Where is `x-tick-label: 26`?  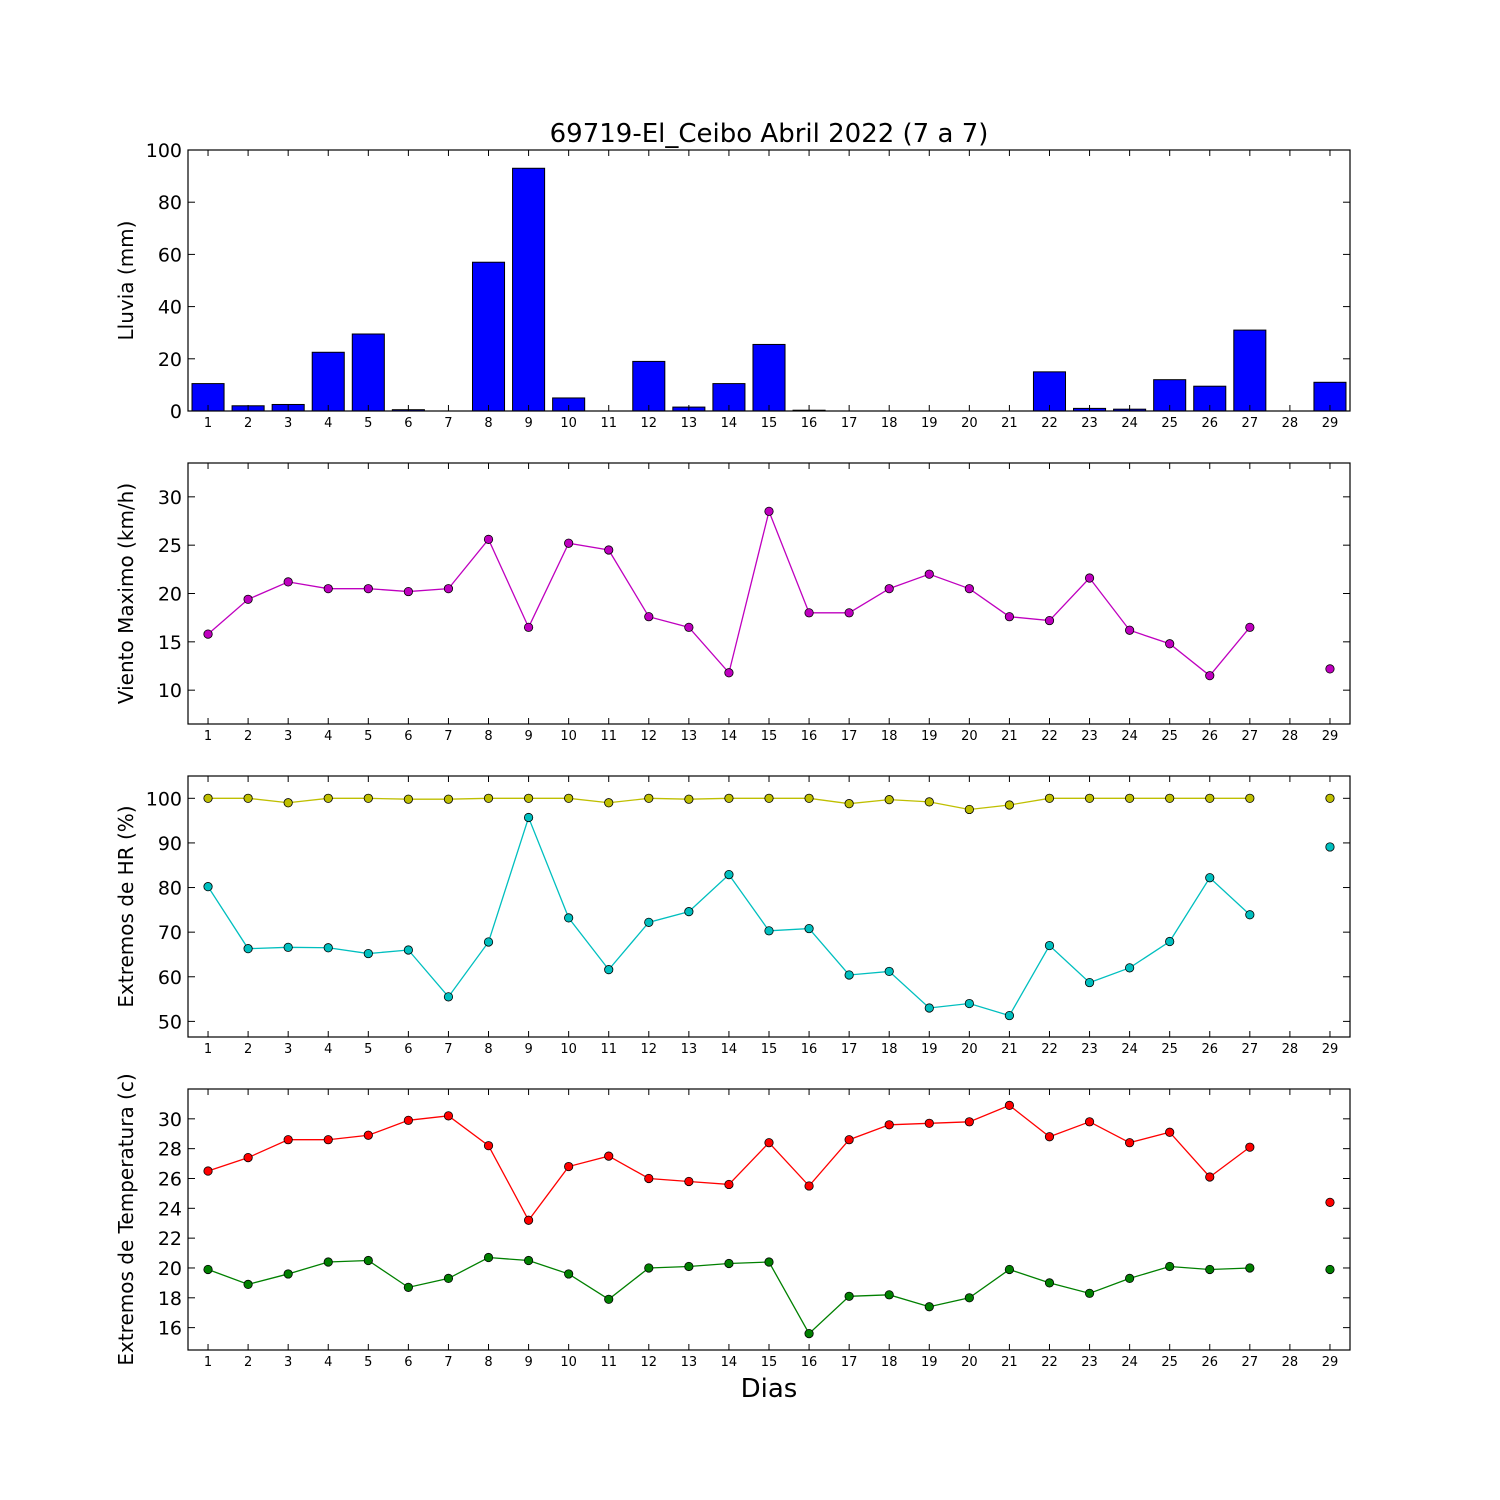 x-tick-label: 26 is located at coordinates (1209, 423).